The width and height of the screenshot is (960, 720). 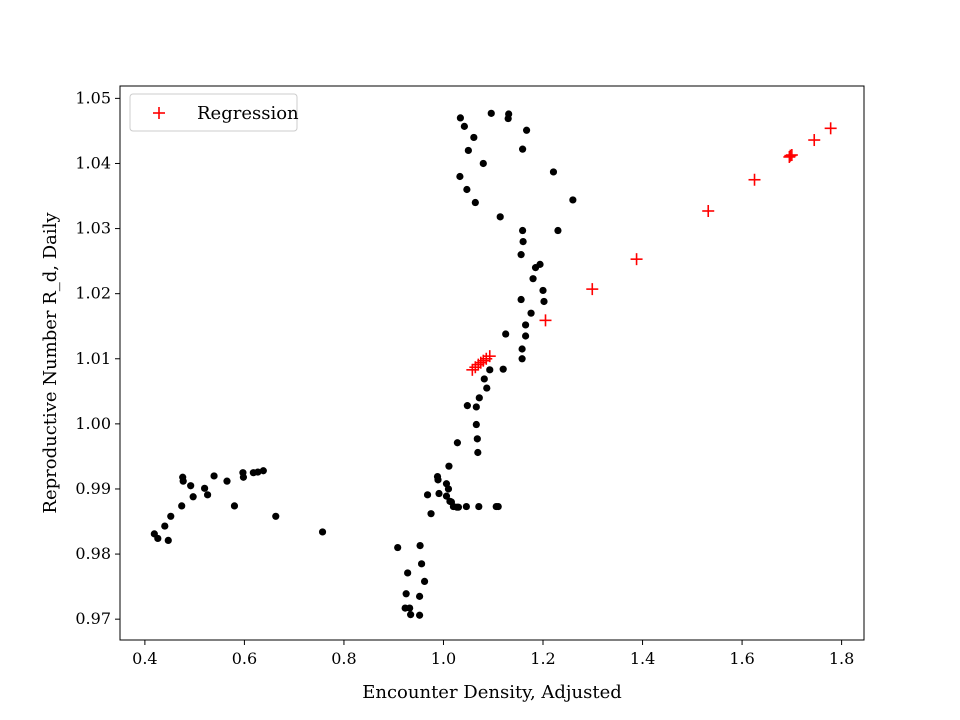 I want to click on x-tick-label: 0.4, so click(x=144, y=658).